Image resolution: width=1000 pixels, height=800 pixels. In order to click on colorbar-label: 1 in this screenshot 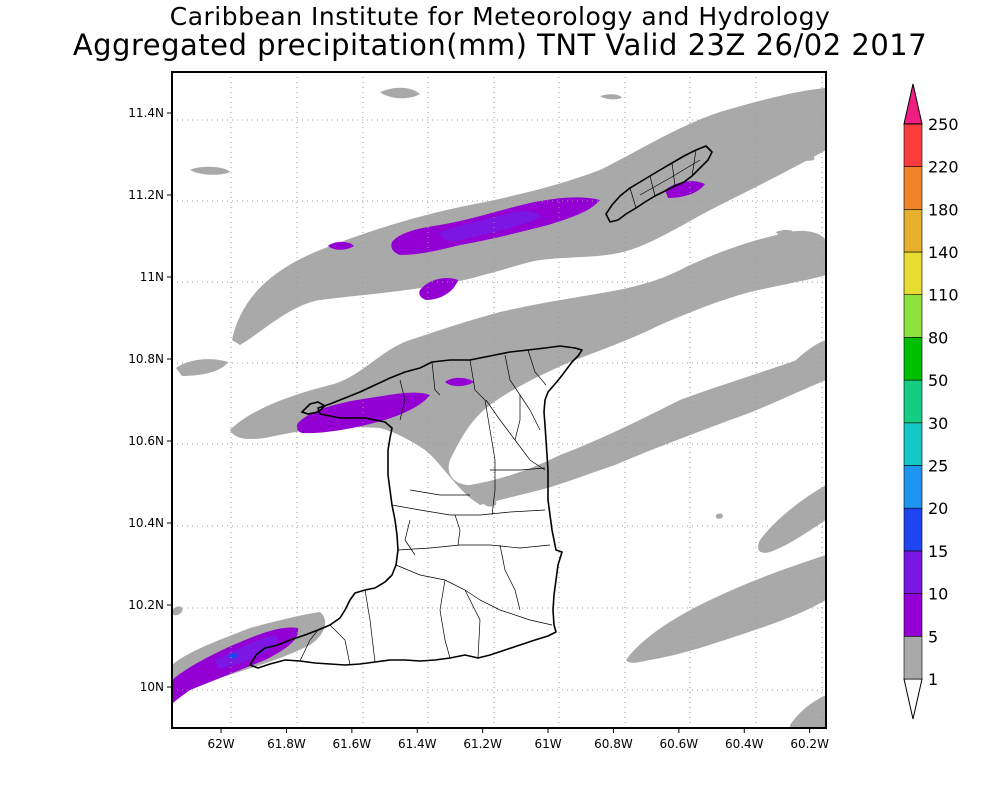, I will do `click(933, 679)`.